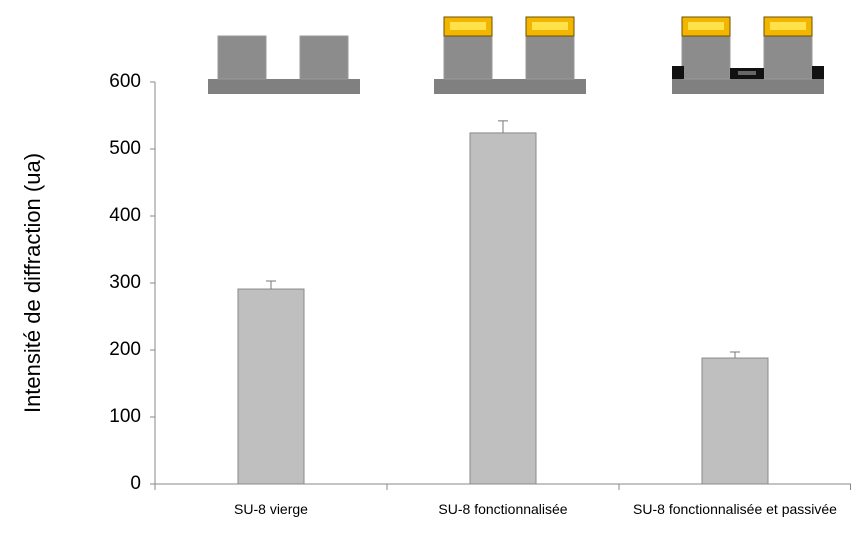 This screenshot has height=544, width=851. Describe the element at coordinates (32, 283) in the screenshot. I see `y-axis-label: Intensité de diffraction (ua)` at that location.